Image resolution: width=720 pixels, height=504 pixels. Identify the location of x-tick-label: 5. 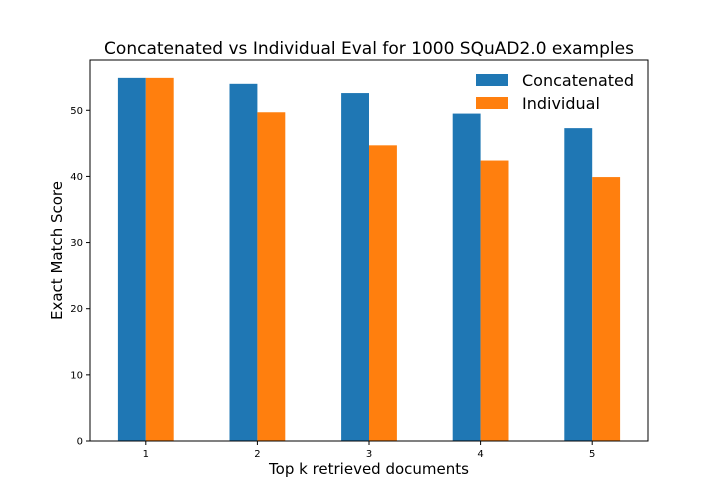
(592, 454).